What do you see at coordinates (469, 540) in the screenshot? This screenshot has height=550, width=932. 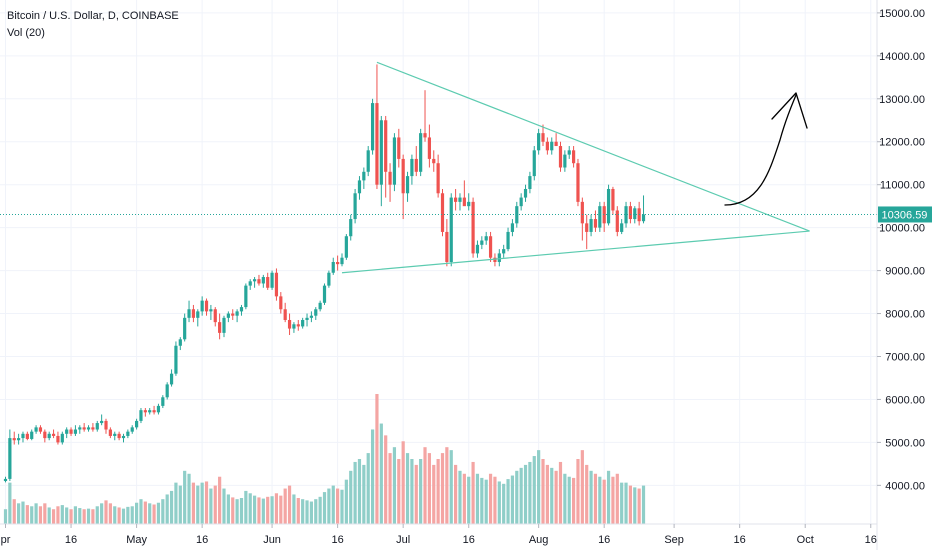 I see `x-tick-label: 16` at bounding box center [469, 540].